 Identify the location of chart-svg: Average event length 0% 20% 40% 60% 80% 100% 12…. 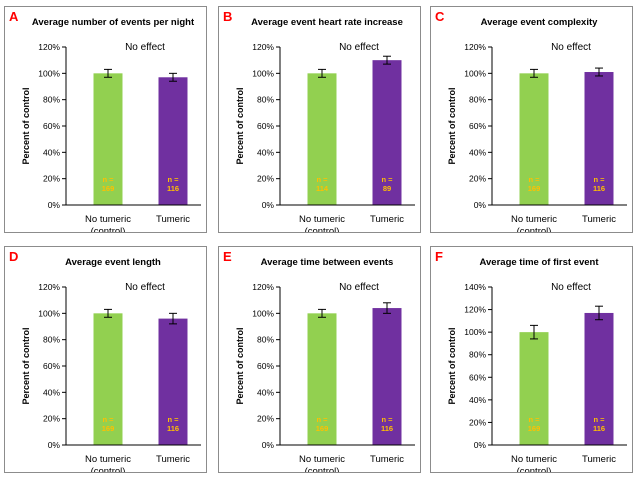
(111, 364).